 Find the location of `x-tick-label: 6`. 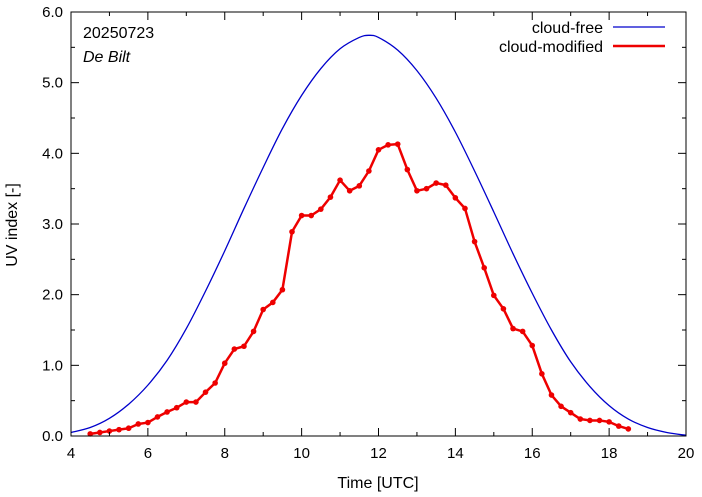

x-tick-label: 6 is located at coordinates (148, 453).